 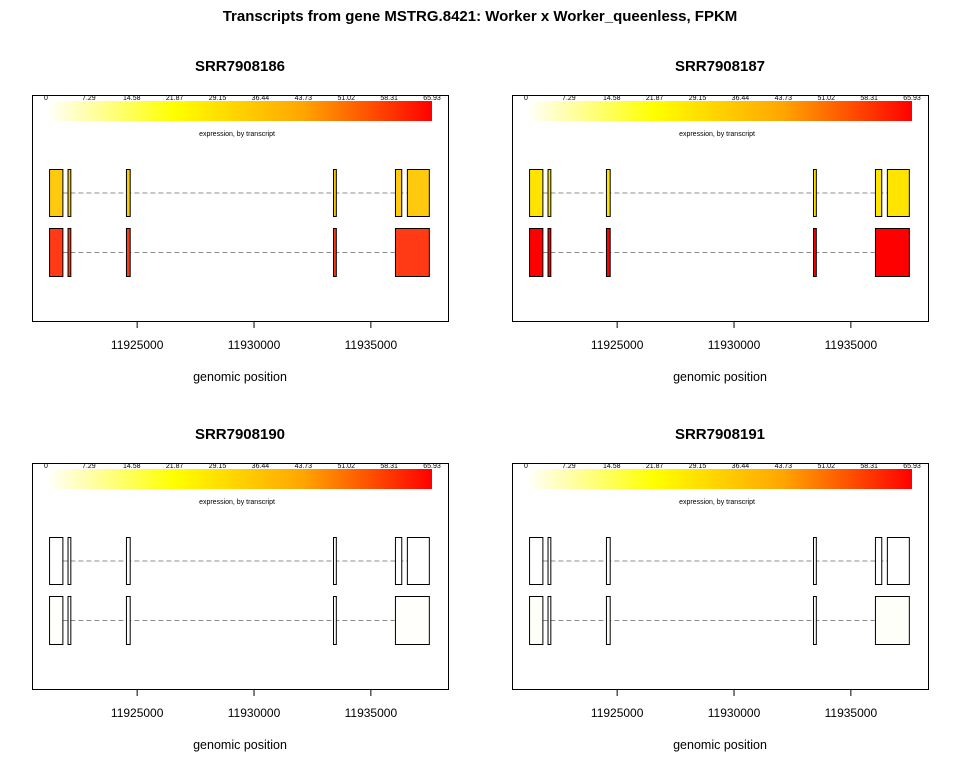 I want to click on panel-title: SRR7908190, so click(x=240, y=434).